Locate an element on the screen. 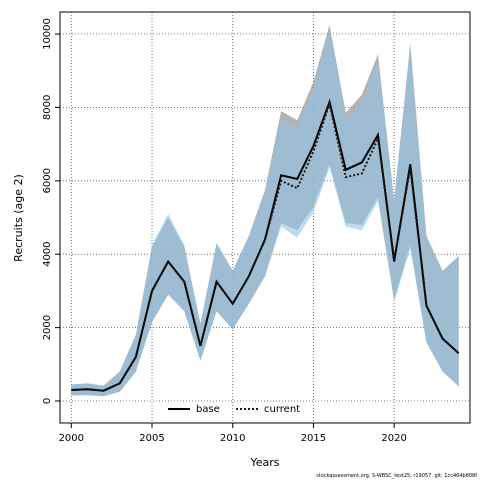  x-tick-label: 2000 is located at coordinates (71, 438).